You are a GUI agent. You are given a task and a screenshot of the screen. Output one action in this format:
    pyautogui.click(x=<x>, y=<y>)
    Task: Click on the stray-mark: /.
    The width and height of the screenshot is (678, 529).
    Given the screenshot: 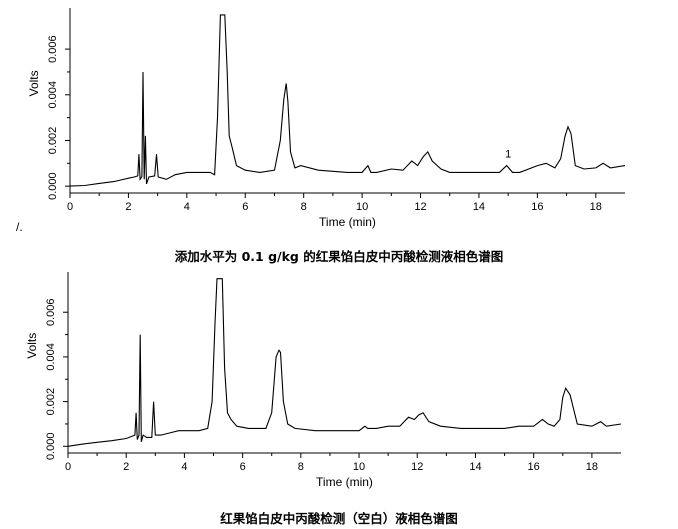 What is the action you would take?
    pyautogui.click(x=19, y=227)
    